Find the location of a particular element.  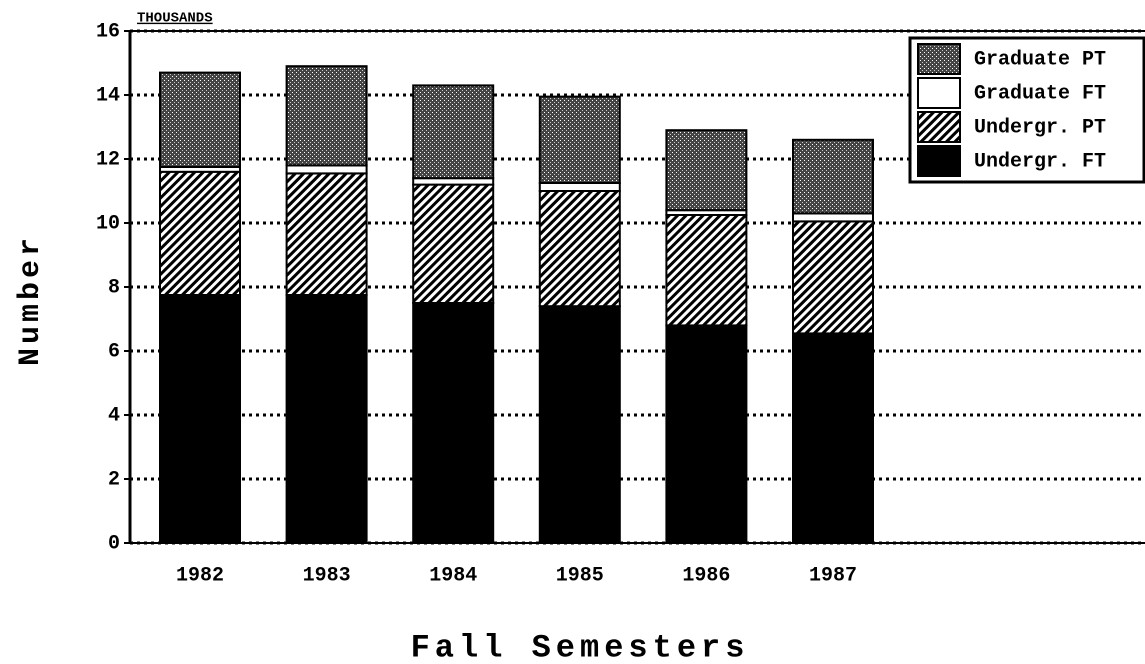

y-tick-label: 12 is located at coordinates (108, 159).